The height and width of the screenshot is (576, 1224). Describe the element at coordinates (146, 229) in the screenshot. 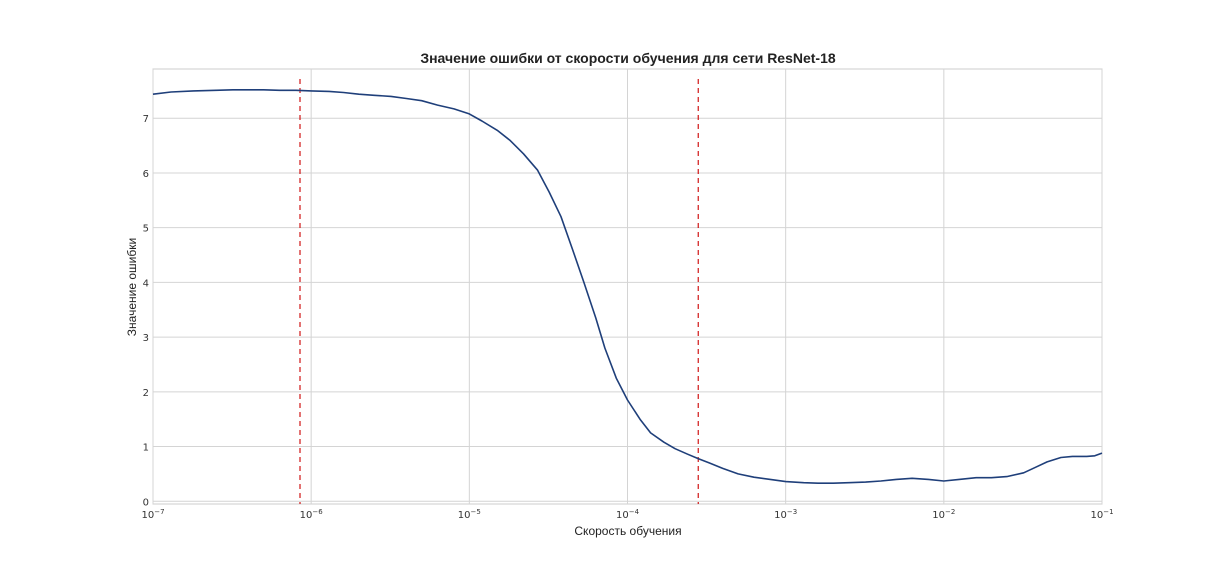

I see `y-tick-label: 5` at that location.